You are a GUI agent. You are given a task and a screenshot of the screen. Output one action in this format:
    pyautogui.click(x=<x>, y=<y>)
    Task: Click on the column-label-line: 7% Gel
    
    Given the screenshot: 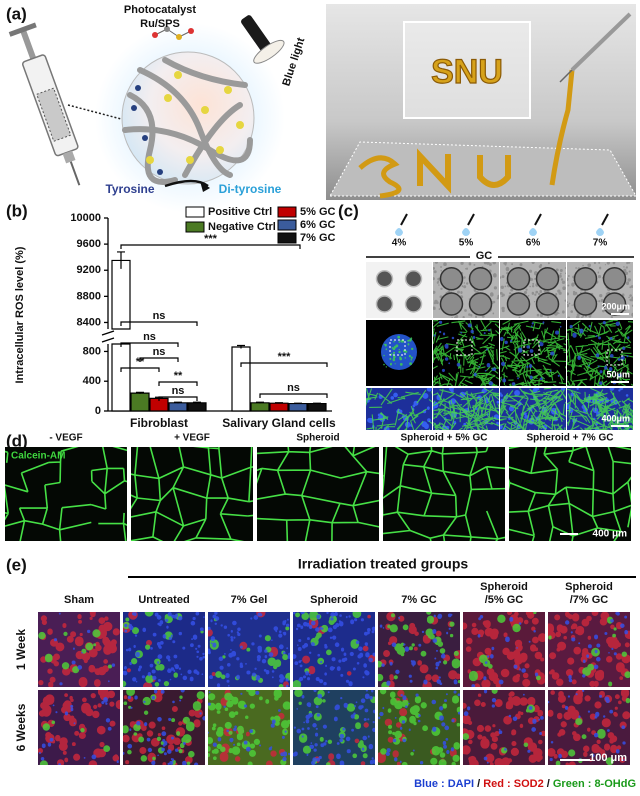 What is the action you would take?
    pyautogui.click(x=249, y=600)
    